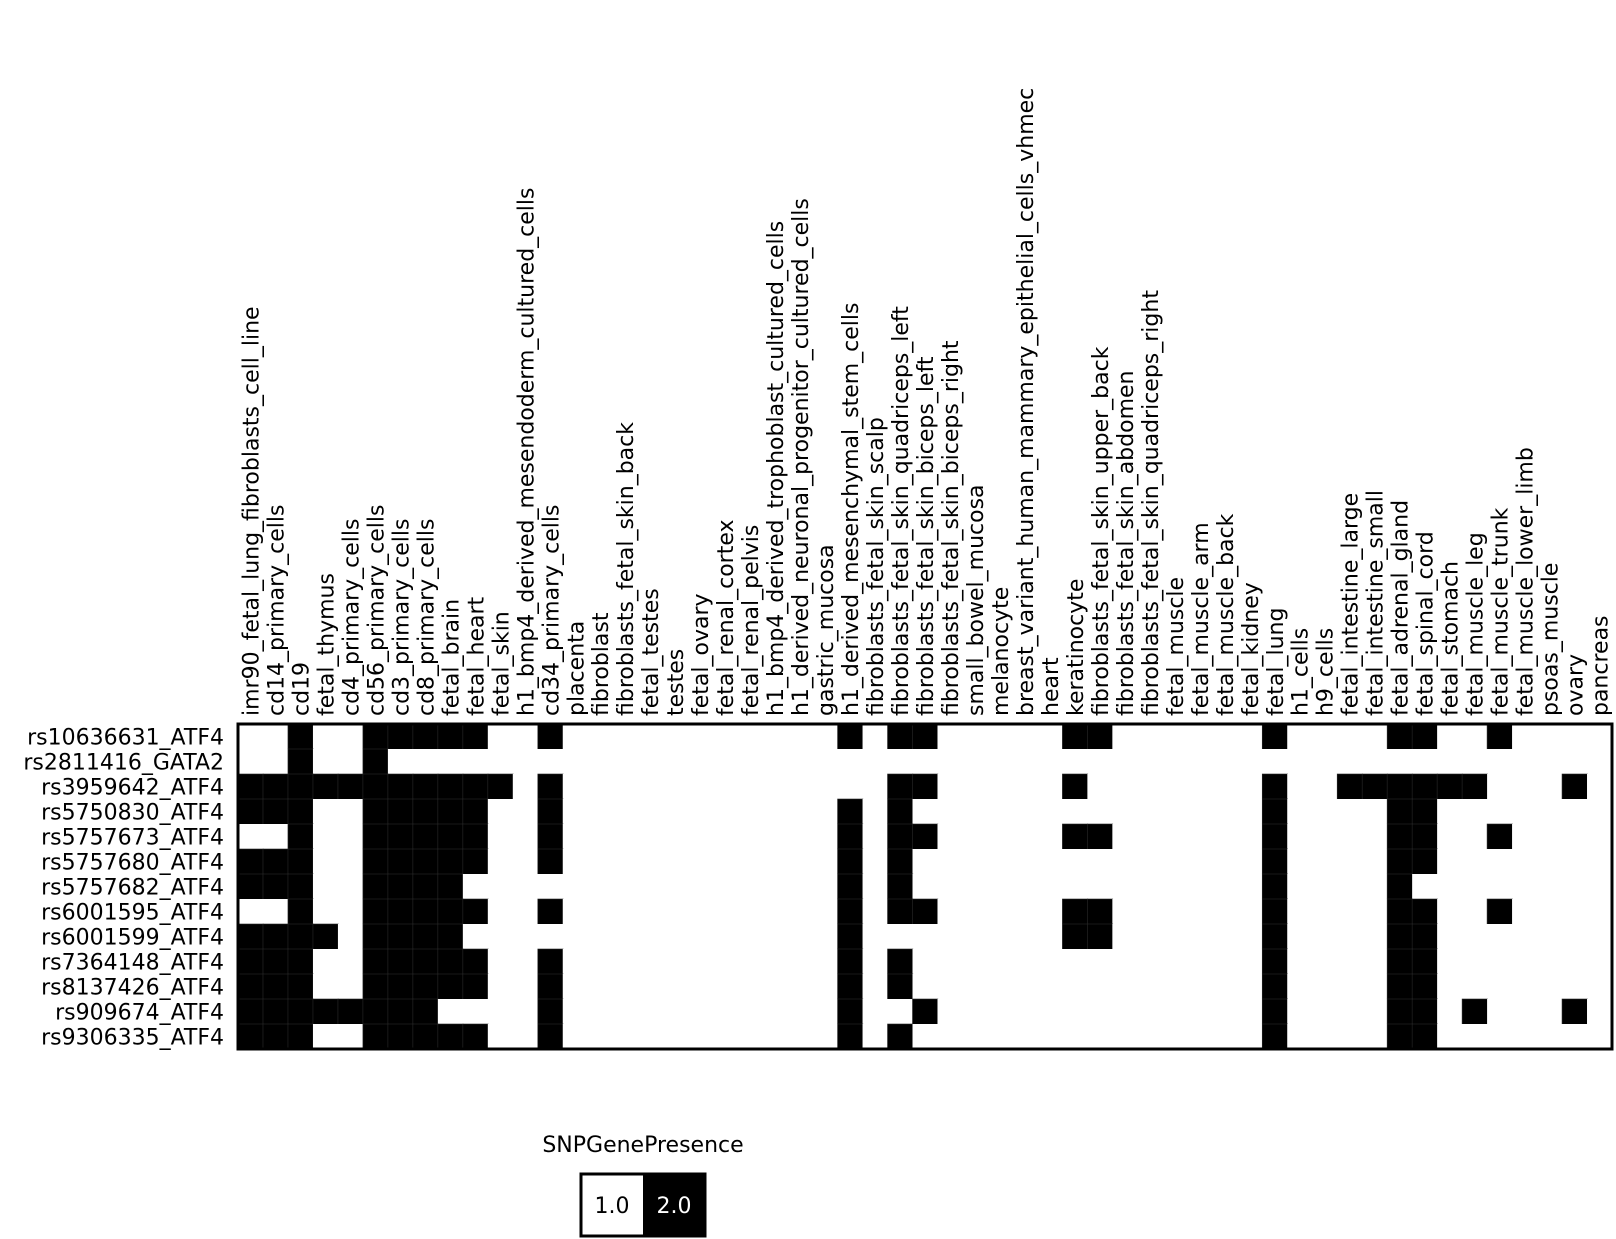 This screenshot has height=1239, width=1616. Describe the element at coordinates (1526, 581) in the screenshot. I see `column-label: fetal_muscle_lower_limb` at that location.